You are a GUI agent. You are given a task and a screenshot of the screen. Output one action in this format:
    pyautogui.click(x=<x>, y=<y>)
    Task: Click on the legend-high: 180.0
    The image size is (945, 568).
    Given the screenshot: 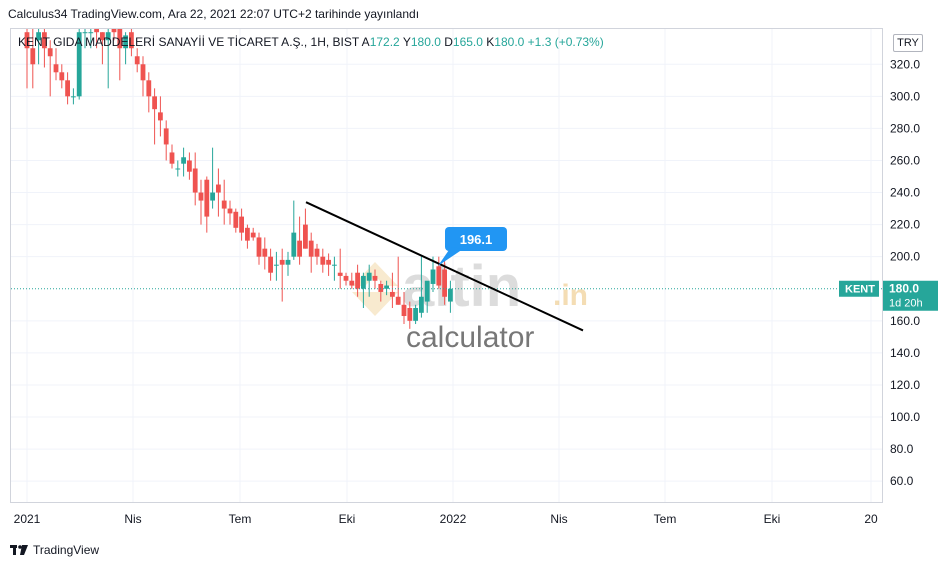 What is the action you would take?
    pyautogui.click(x=425, y=42)
    